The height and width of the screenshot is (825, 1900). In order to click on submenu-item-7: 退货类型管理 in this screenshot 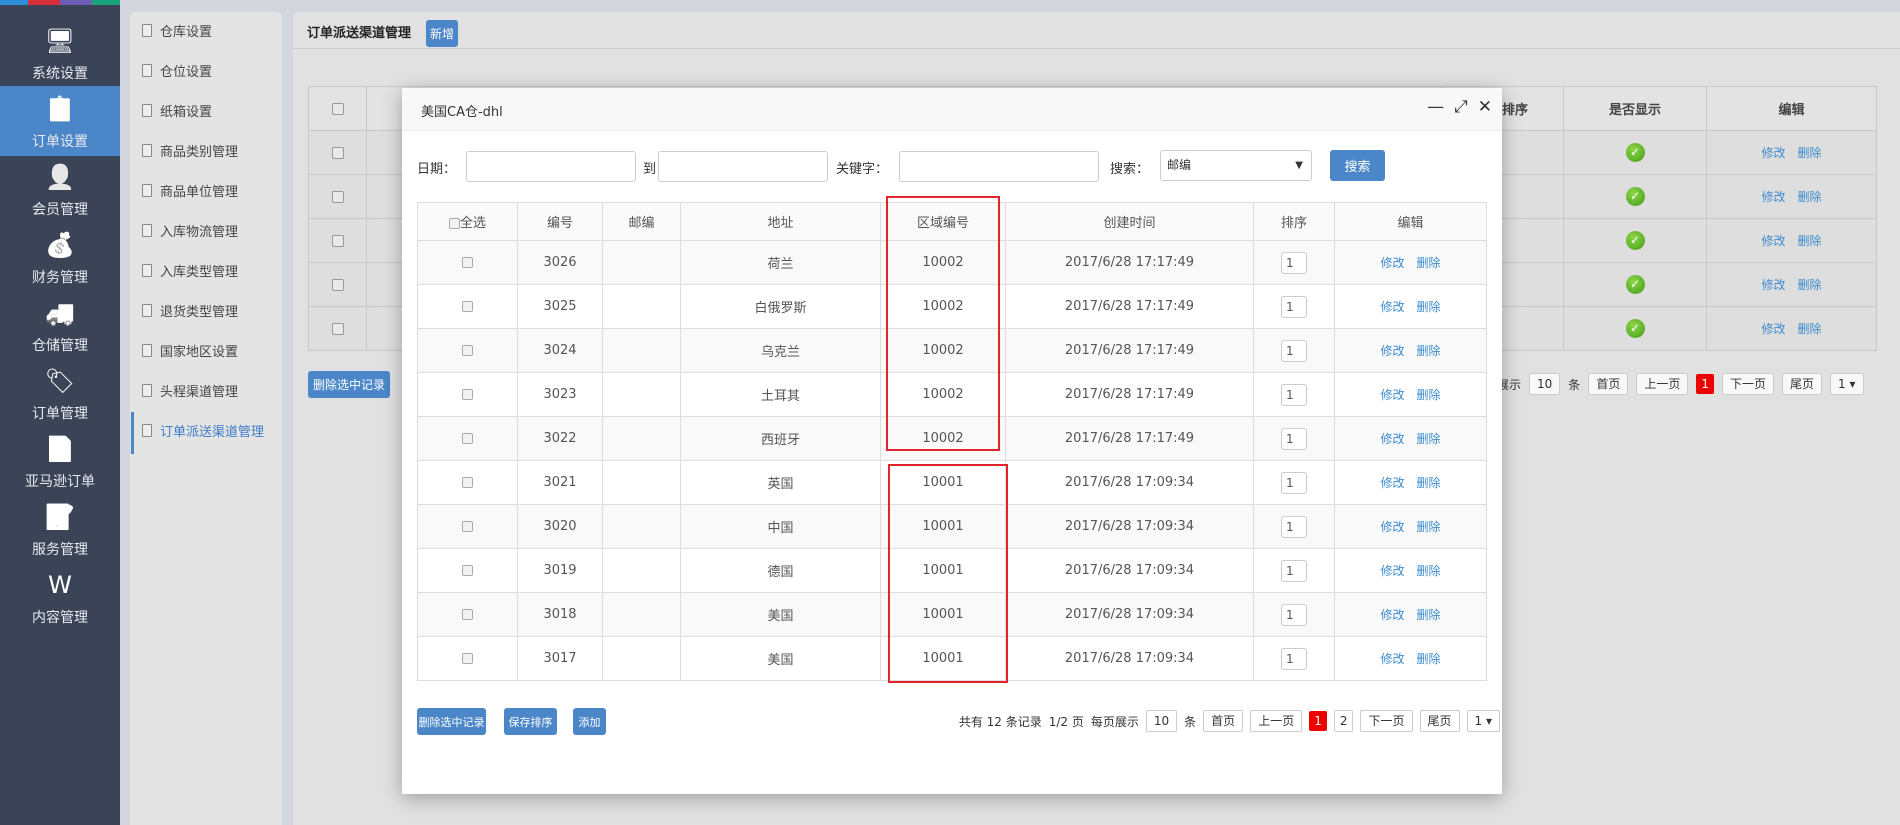, I will do `click(190, 310)`.